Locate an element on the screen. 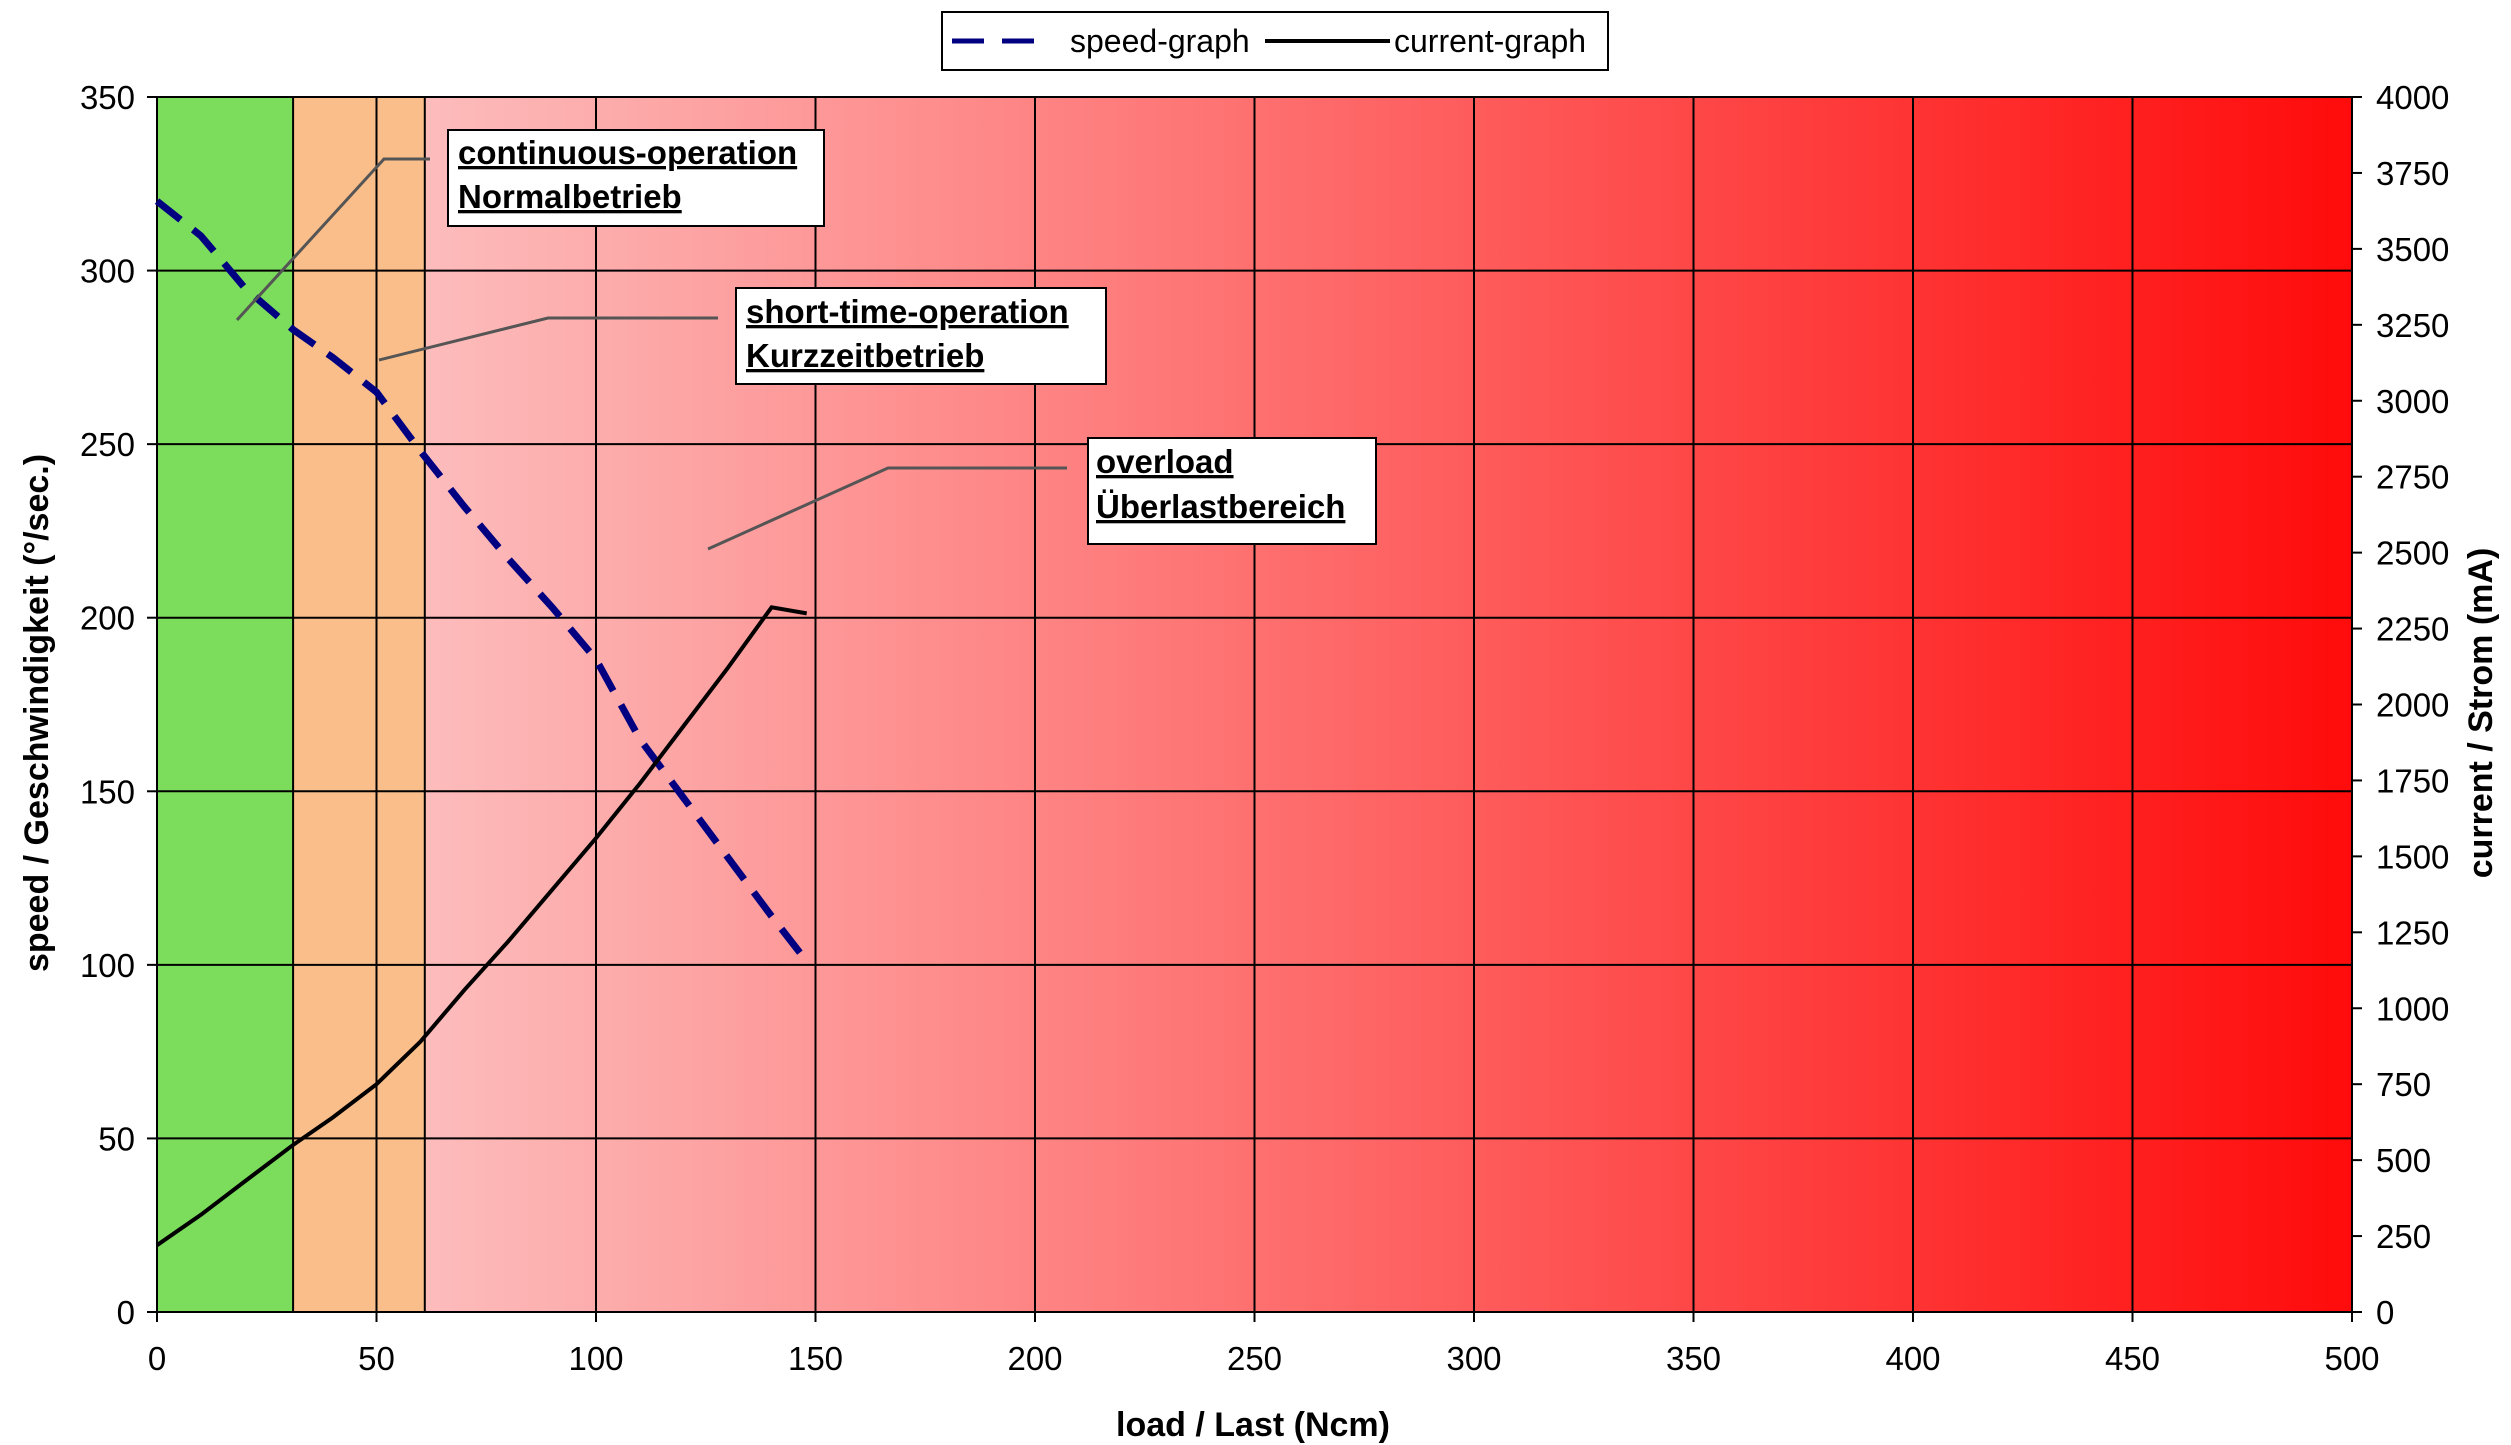 The image size is (2511, 1445). short-time-callout-leader is located at coordinates (548, 339).